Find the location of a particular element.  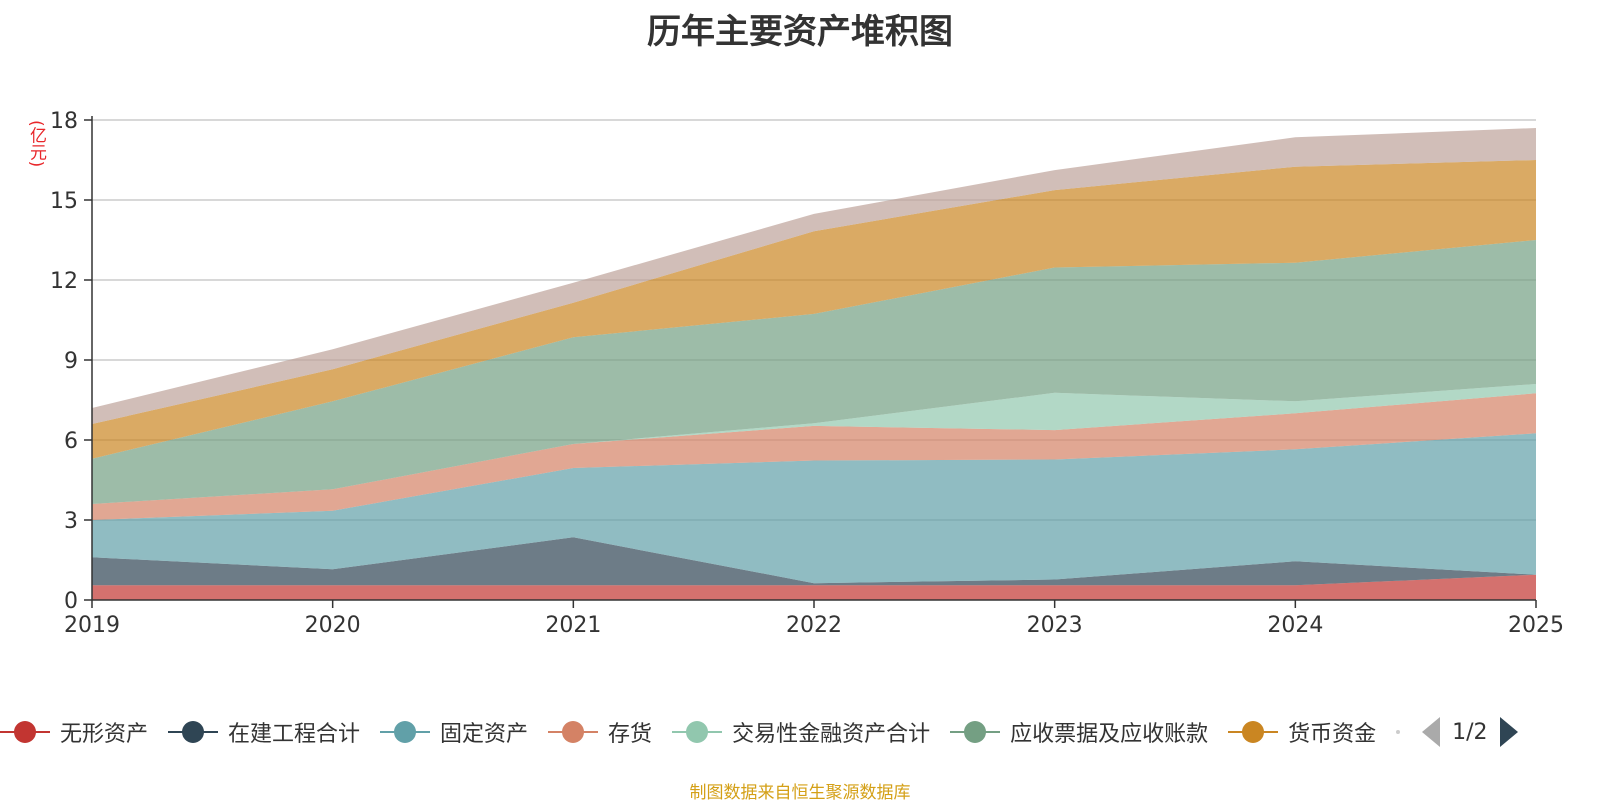

x-tick-label: 2023 is located at coordinates (1055, 625).